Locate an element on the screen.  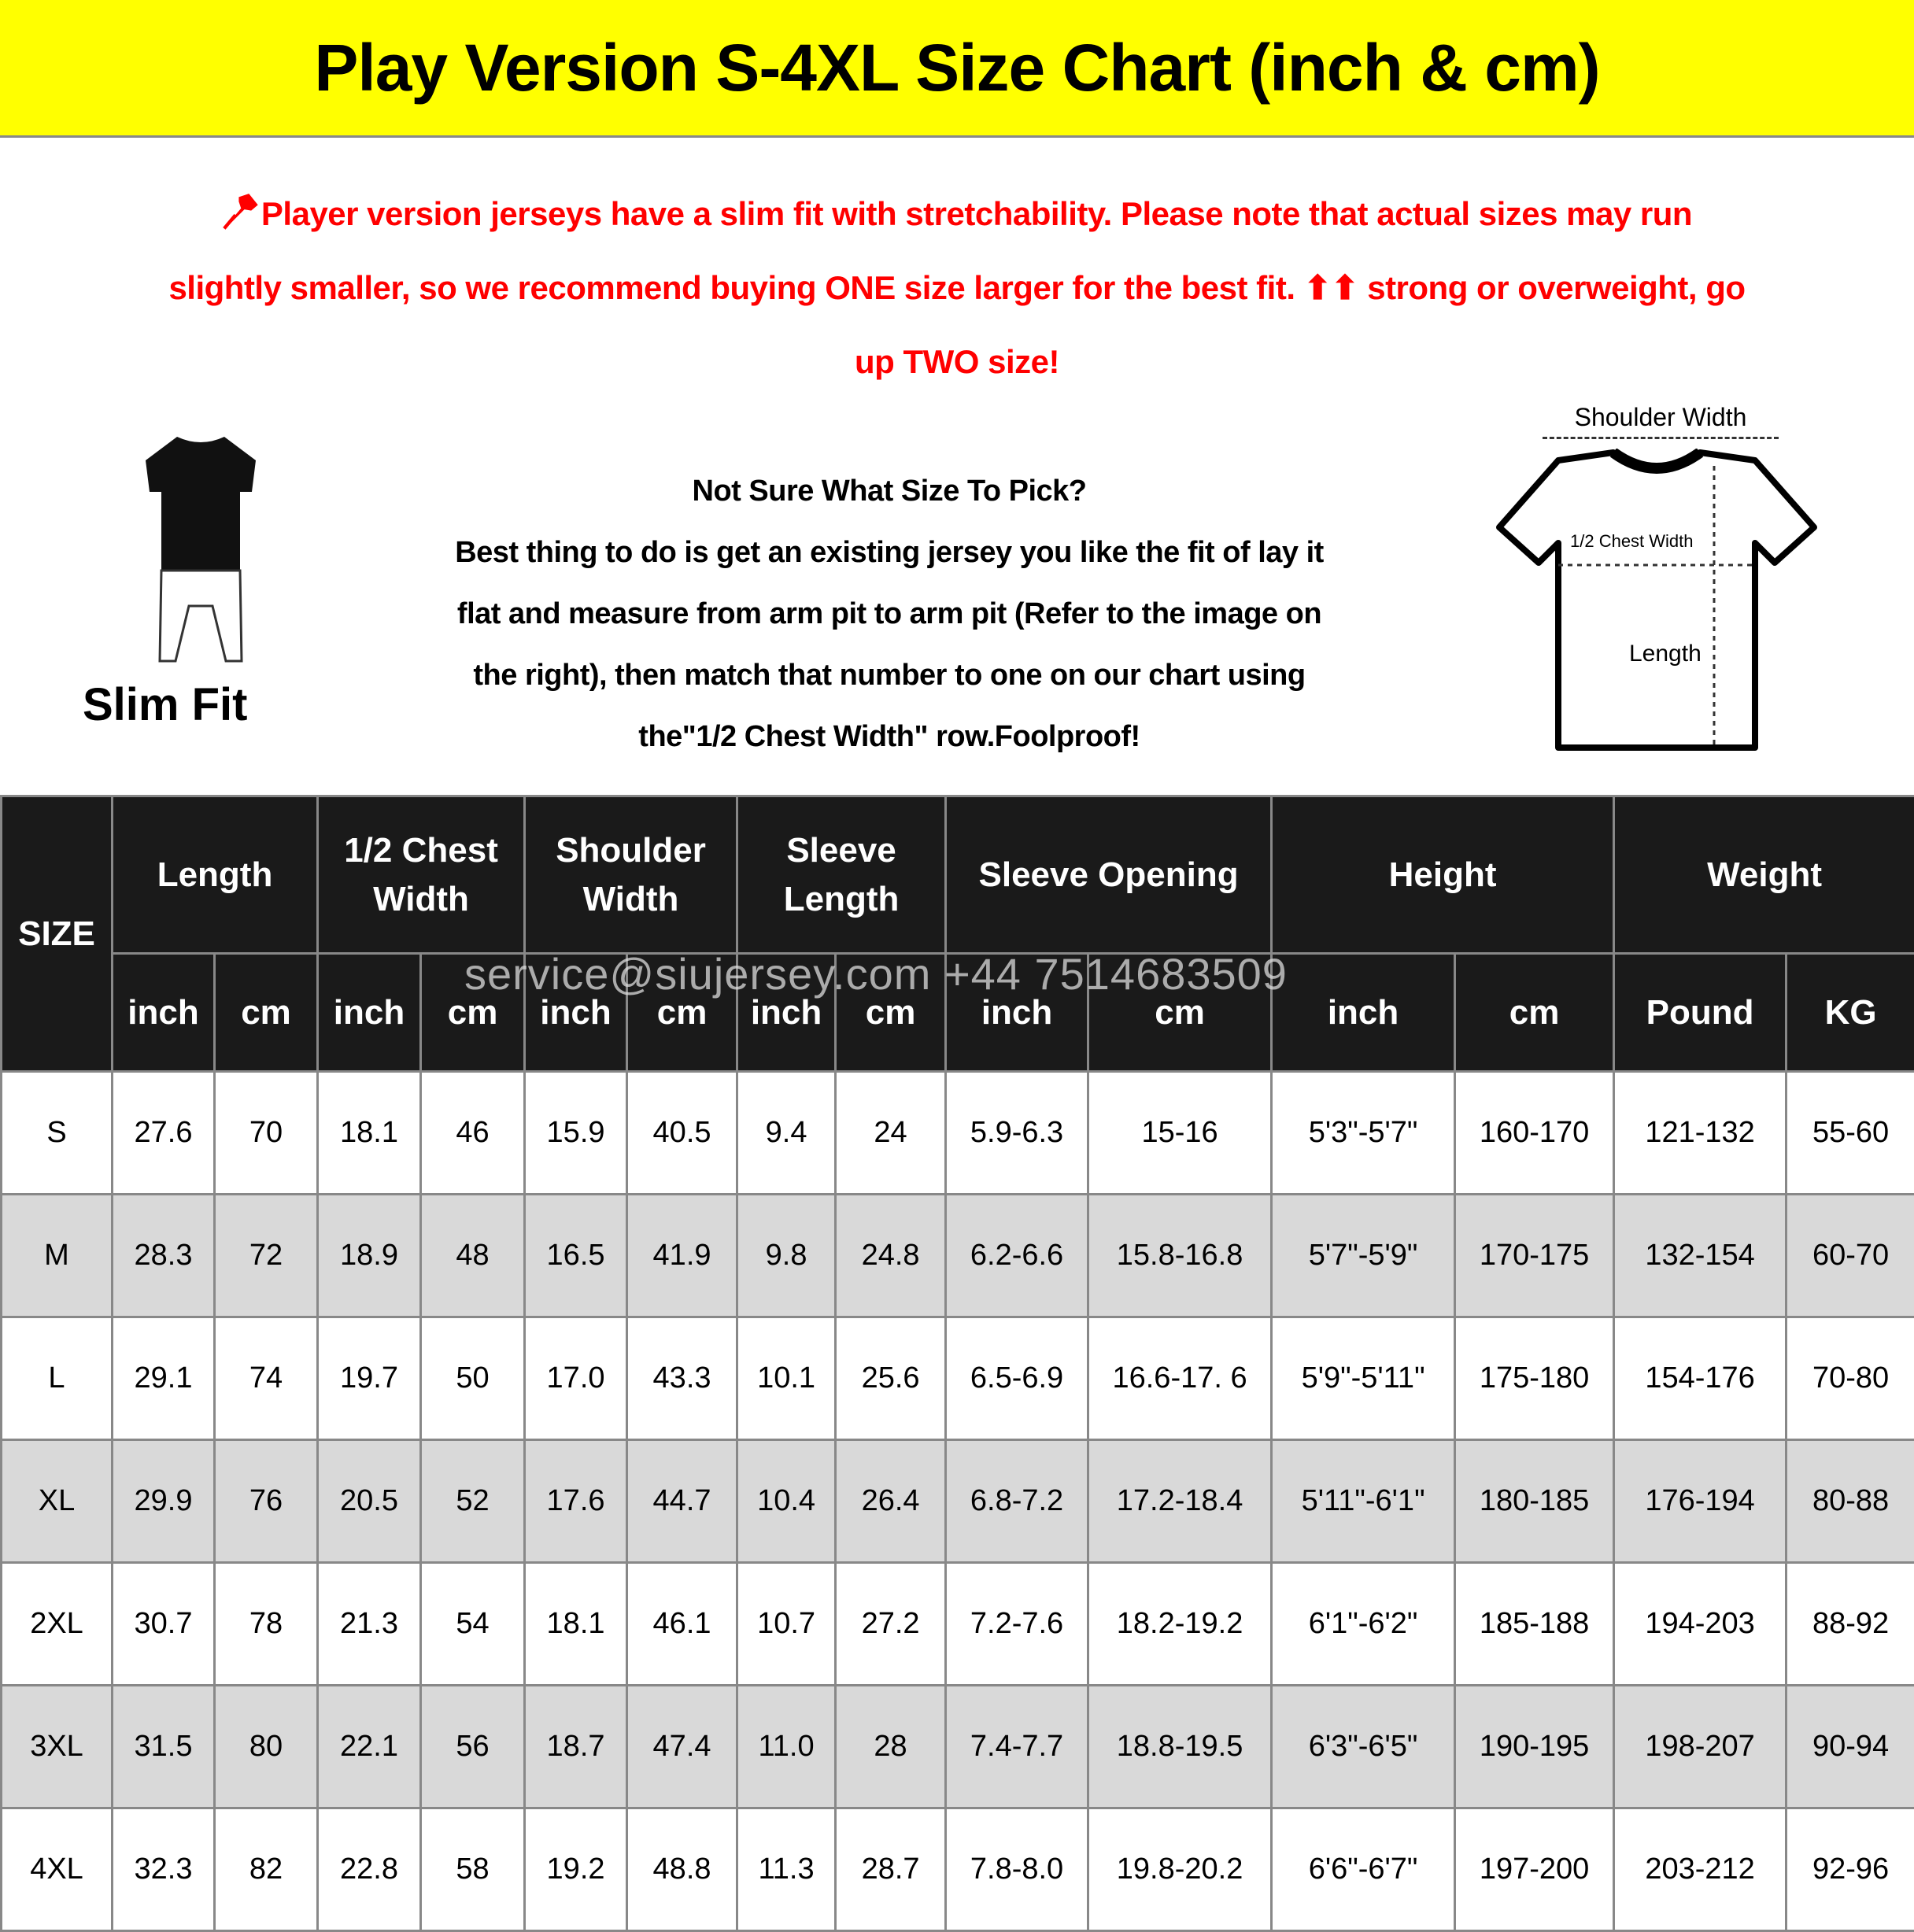
header-height: Height is located at coordinates (1443, 875).